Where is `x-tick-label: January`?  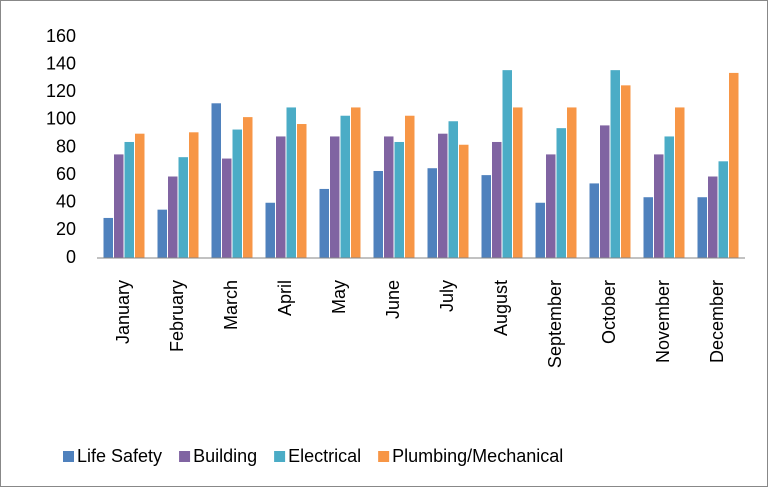
x-tick-label: January is located at coordinates (123, 312).